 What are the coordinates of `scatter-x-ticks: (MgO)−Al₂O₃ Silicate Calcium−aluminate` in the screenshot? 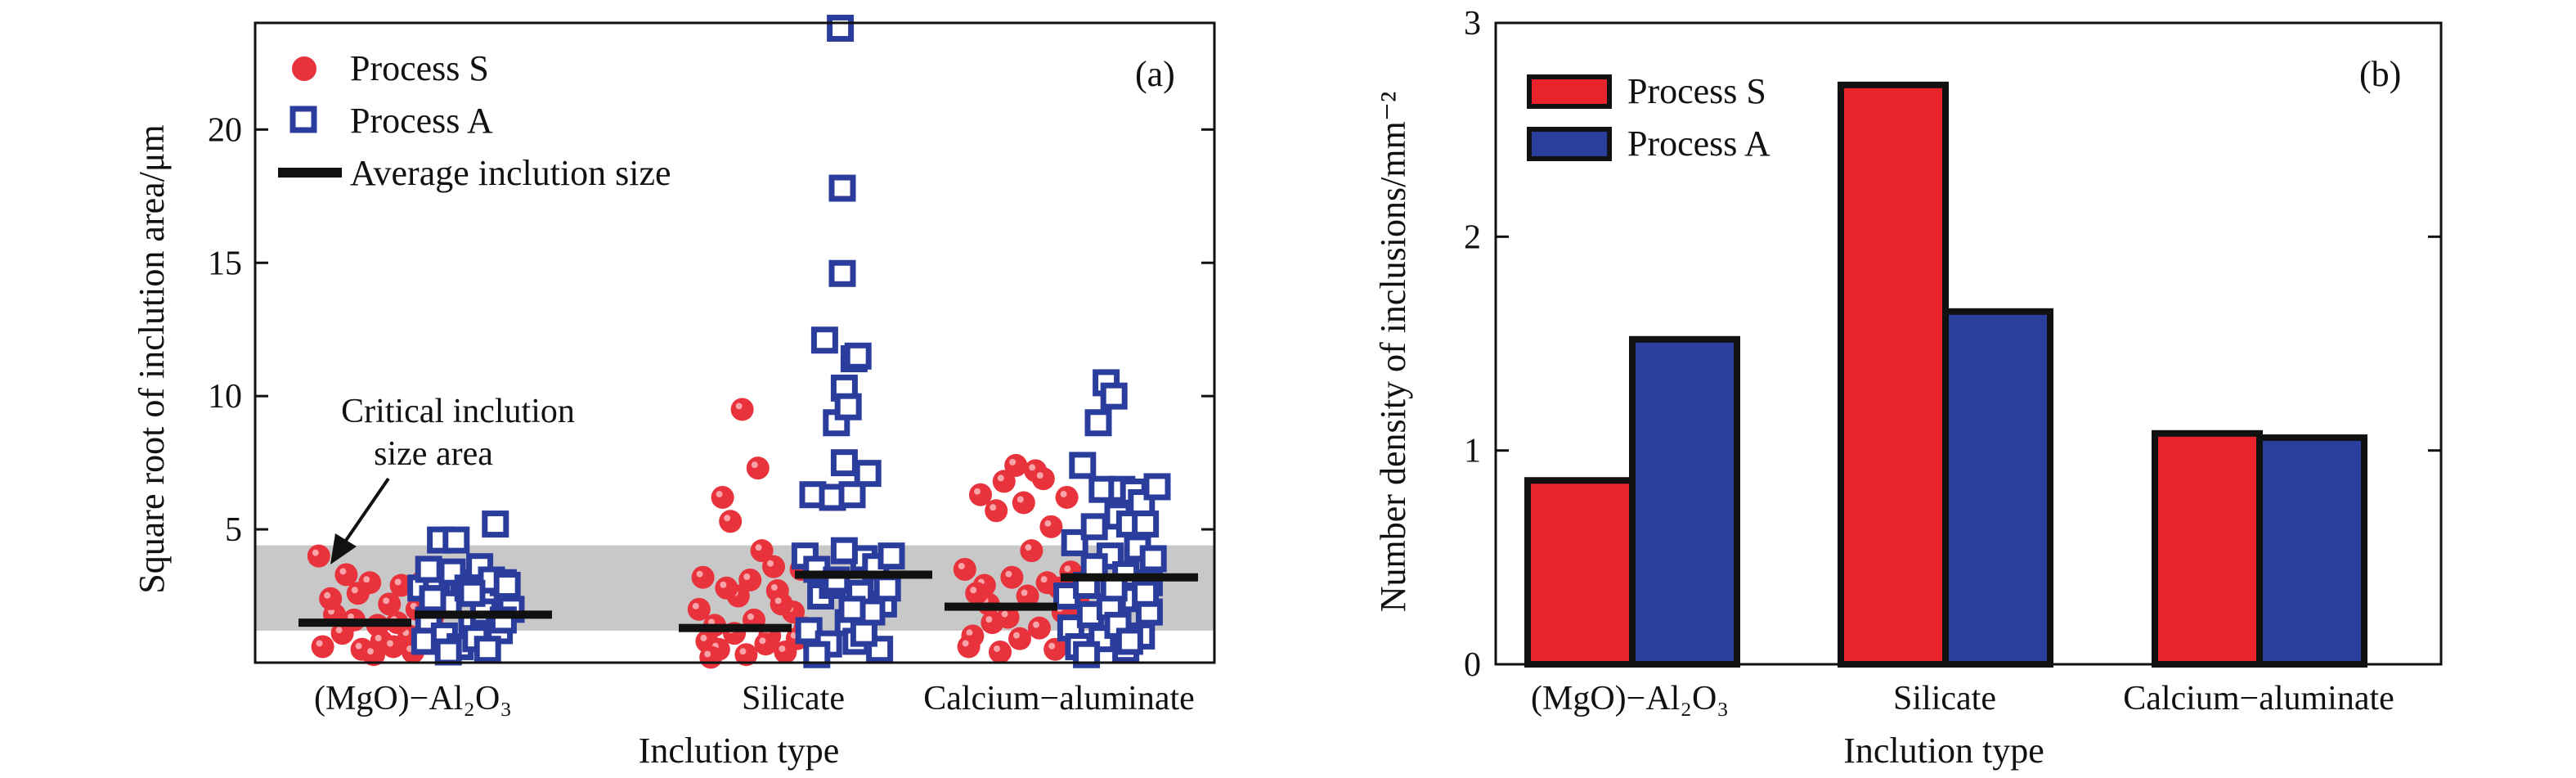 It's located at (754, 698).